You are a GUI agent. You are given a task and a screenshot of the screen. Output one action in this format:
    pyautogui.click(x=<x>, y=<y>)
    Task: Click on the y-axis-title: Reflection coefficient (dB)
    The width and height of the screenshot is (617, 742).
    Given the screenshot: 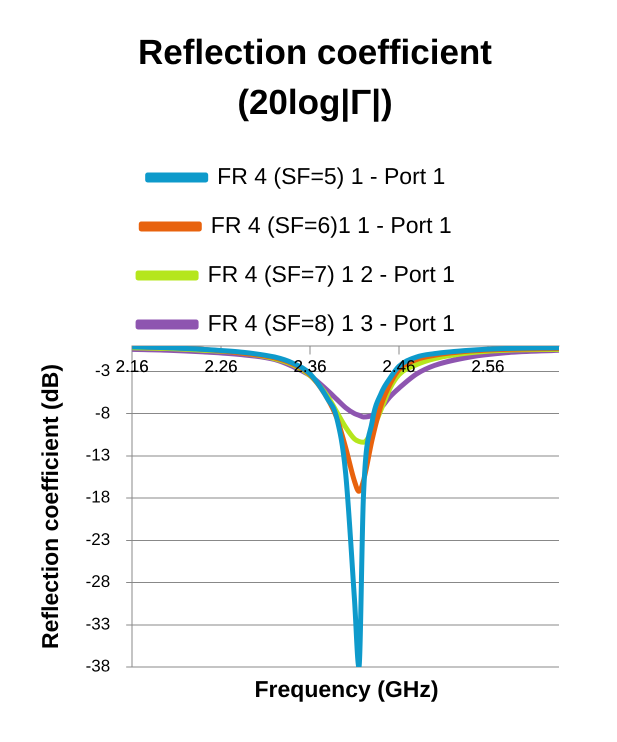 What is the action you would take?
    pyautogui.click(x=50, y=506)
    